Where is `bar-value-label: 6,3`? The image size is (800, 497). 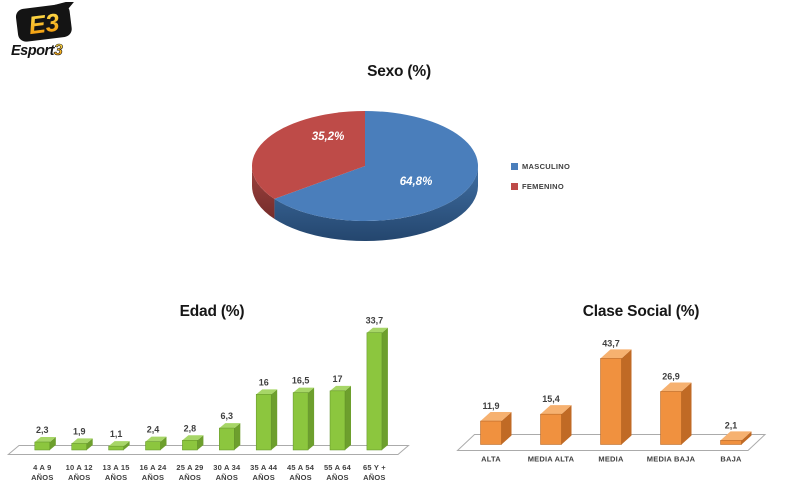
bar-value-label: 6,3 is located at coordinates (227, 416).